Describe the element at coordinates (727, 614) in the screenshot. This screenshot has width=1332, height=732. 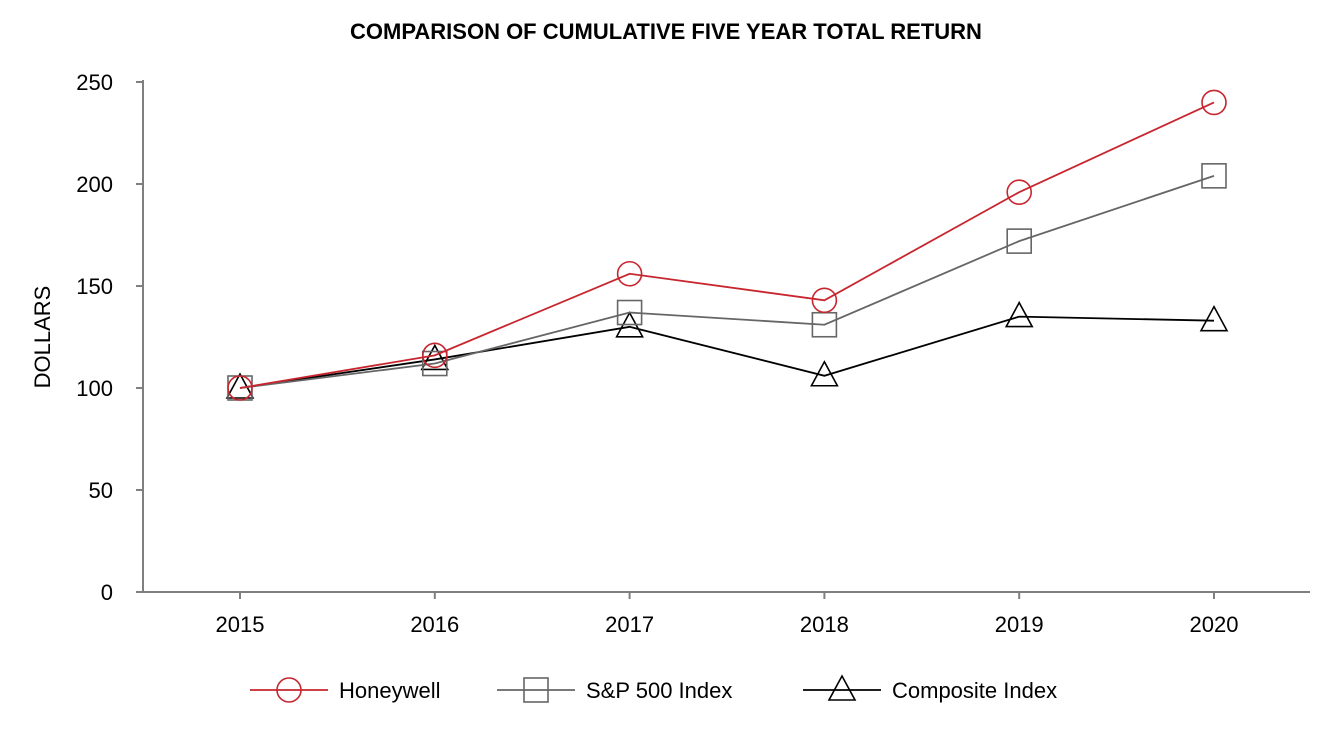
I see `x-ticks: 2015 2016 2017 2018 2019 2020` at that location.